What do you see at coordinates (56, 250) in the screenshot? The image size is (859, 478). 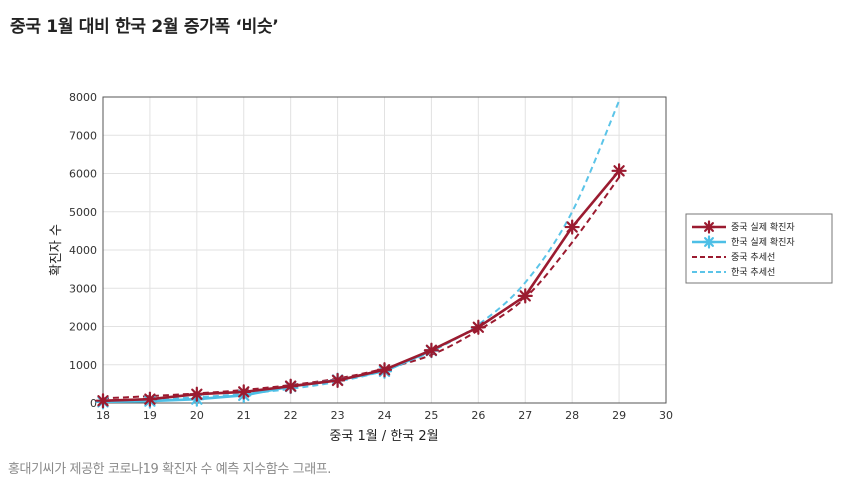 I see `y-axis-title: 확진자 수` at bounding box center [56, 250].